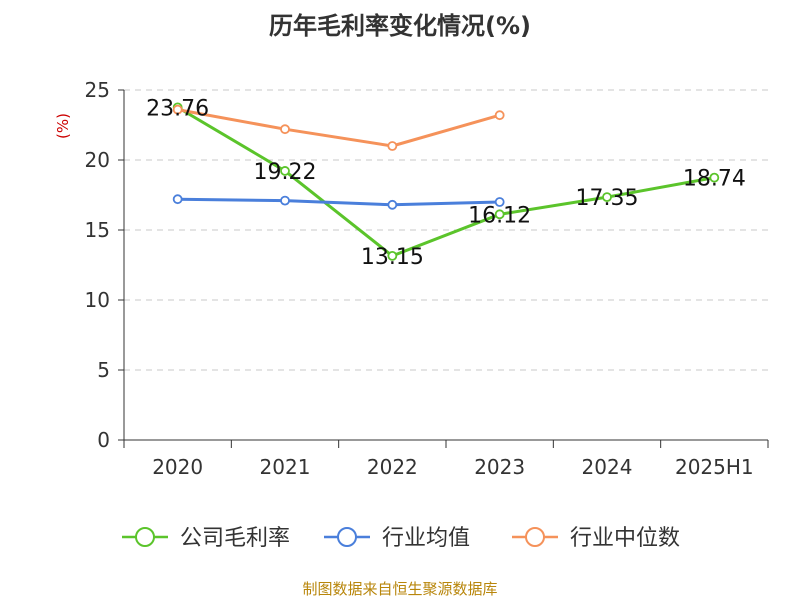 Image resolution: width=800 pixels, height=600 pixels. I want to click on data-label: 13.15, so click(392, 257).